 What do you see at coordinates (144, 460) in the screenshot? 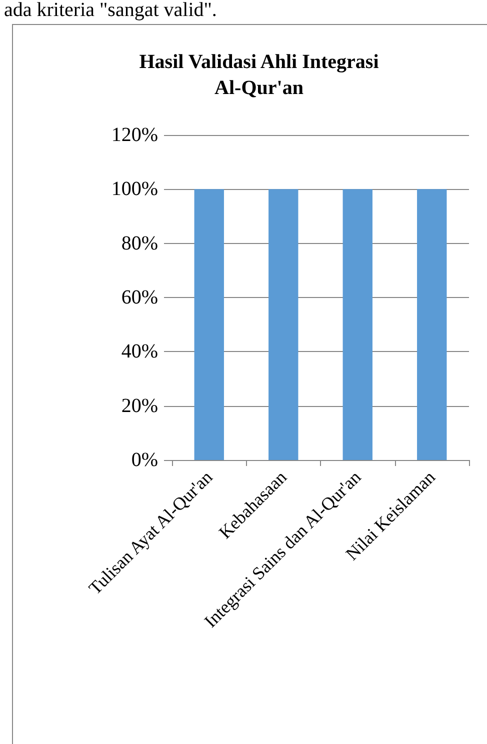
I see `y-tick-label: 0%` at bounding box center [144, 460].